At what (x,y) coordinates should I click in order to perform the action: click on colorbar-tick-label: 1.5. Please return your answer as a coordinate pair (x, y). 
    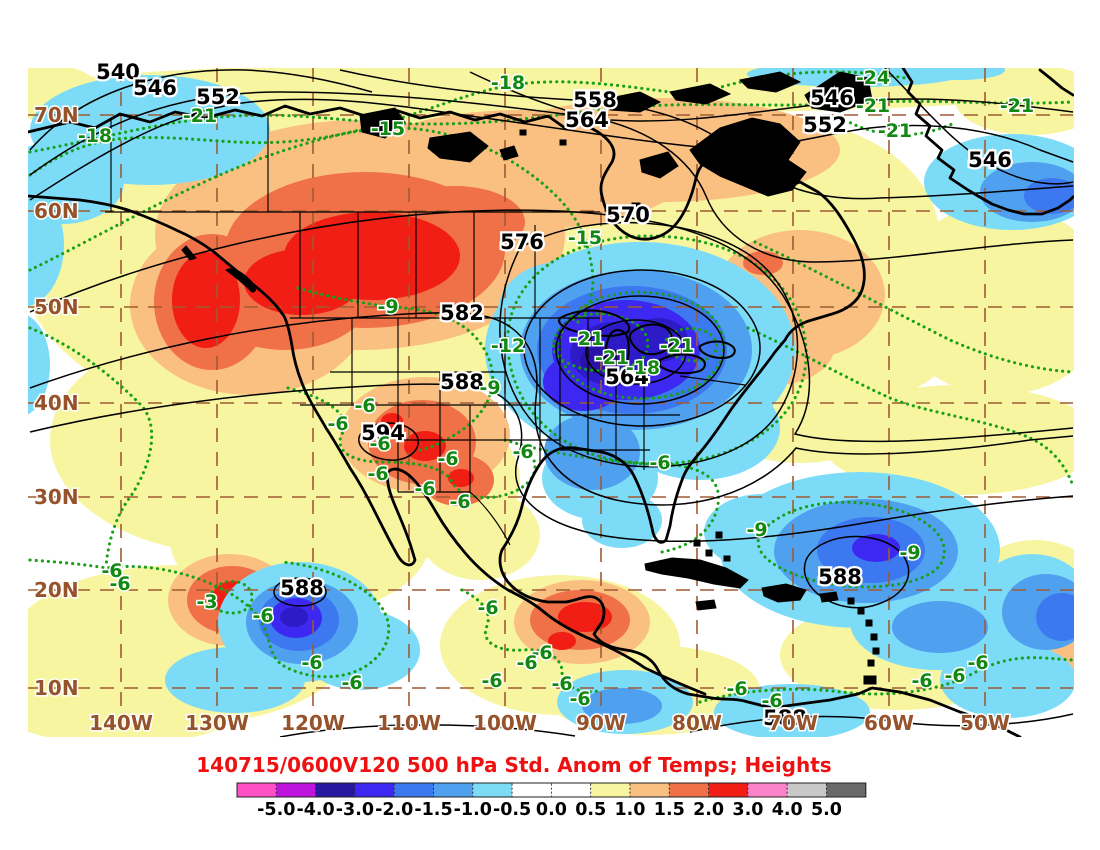
    Looking at the image, I should click on (669, 810).